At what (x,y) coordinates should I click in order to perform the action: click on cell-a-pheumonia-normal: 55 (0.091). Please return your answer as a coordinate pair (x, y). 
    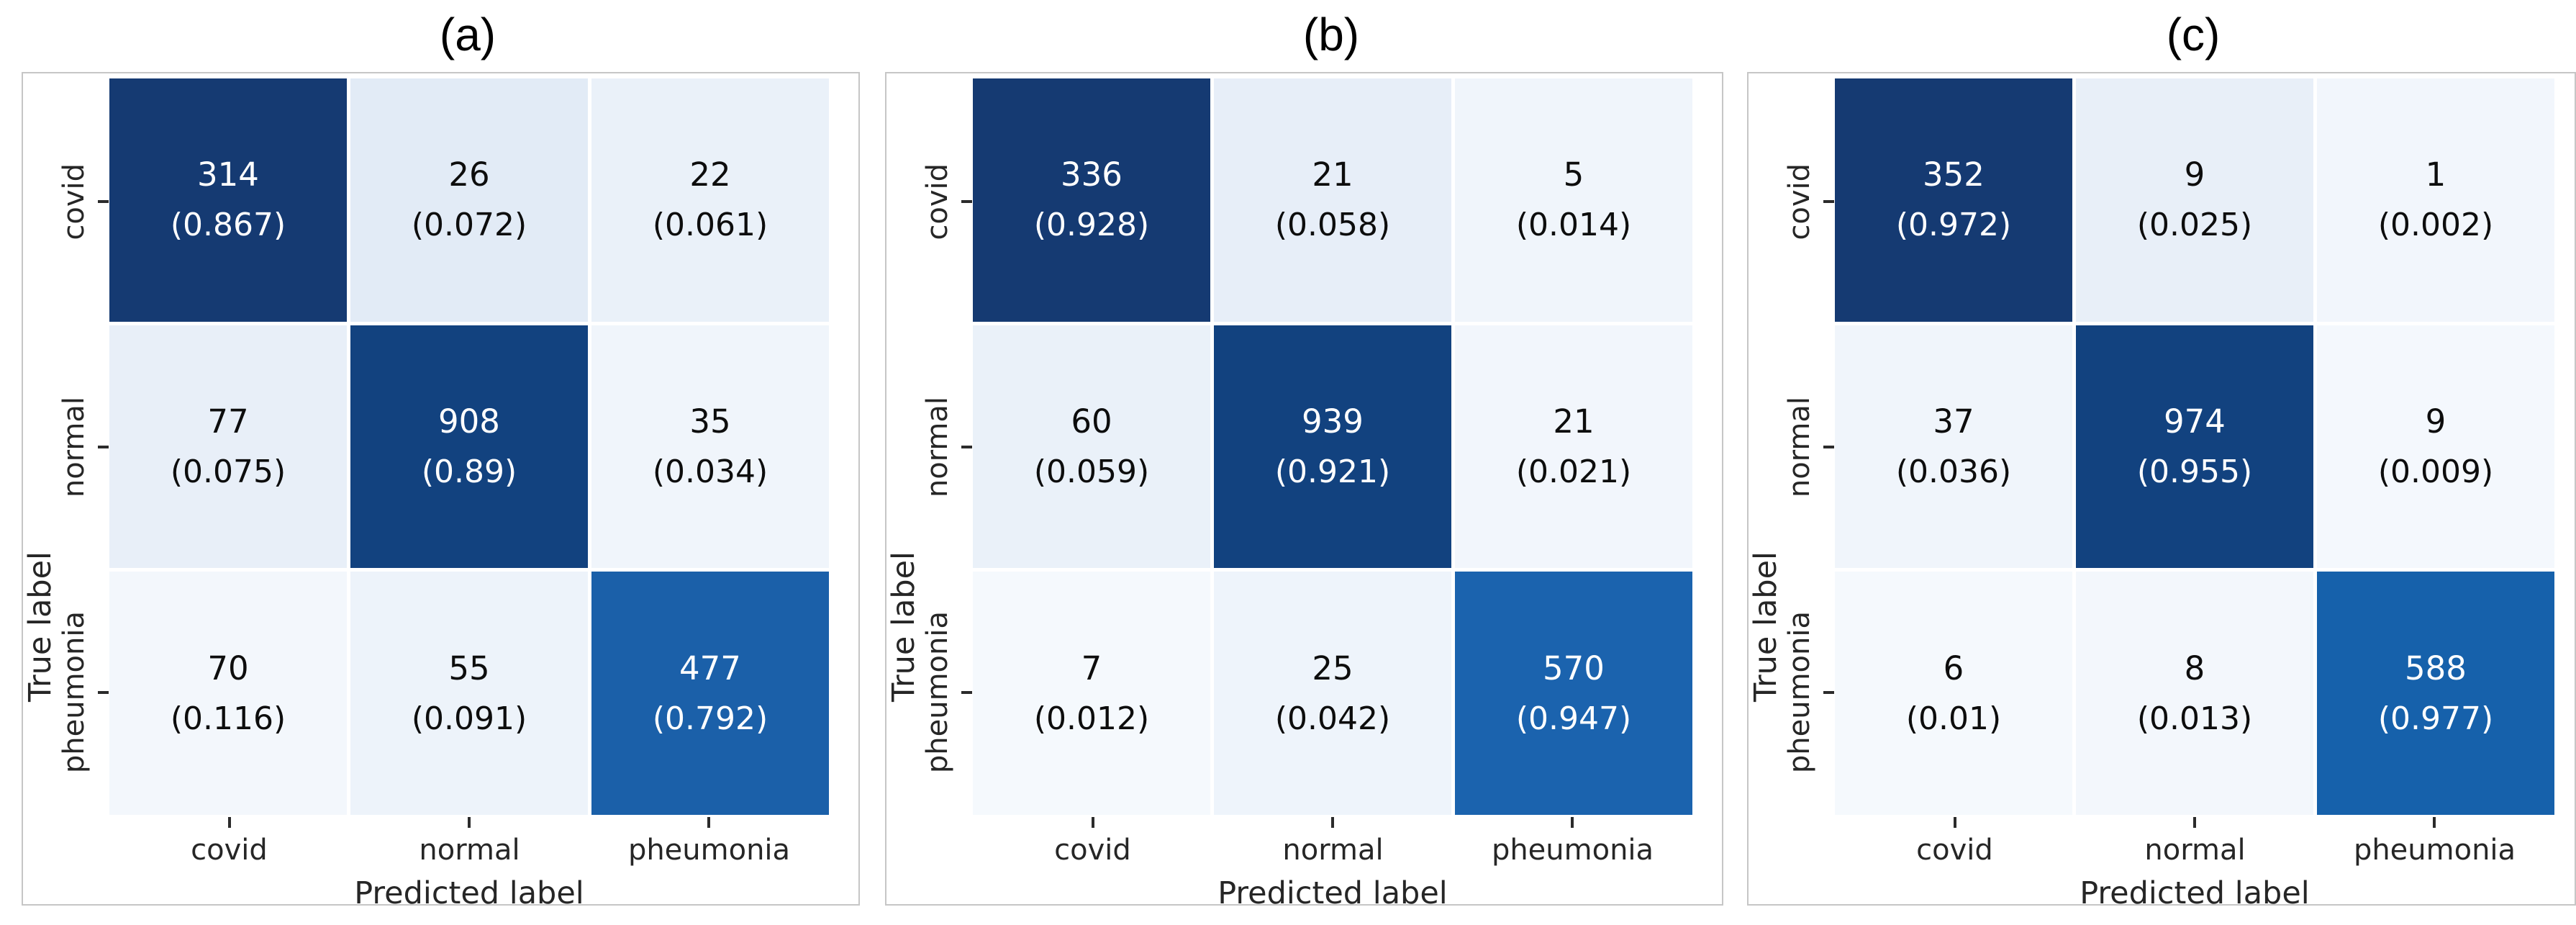
    Looking at the image, I should click on (469, 693).